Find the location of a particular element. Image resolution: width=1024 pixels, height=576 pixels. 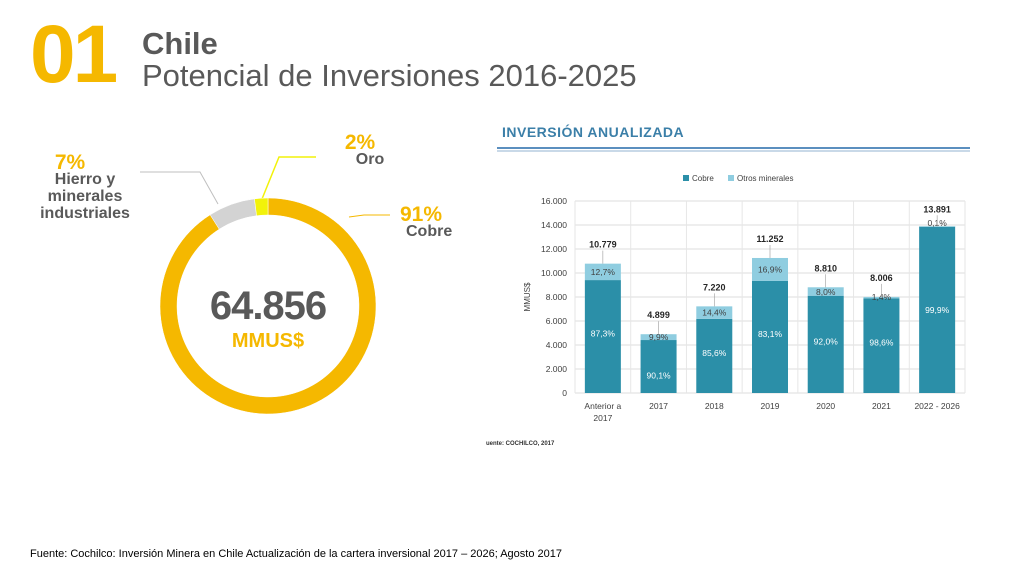

donut-slice-oro is located at coordinates (261, 206).